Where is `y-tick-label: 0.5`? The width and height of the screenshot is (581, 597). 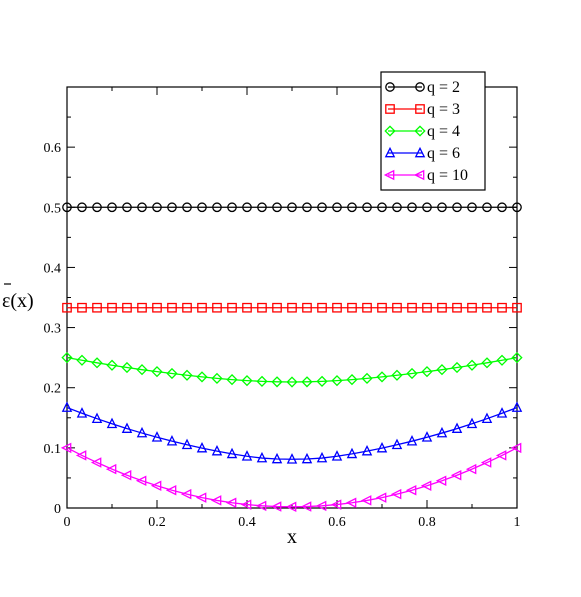
y-tick-label: 0.5 is located at coordinates (53, 208).